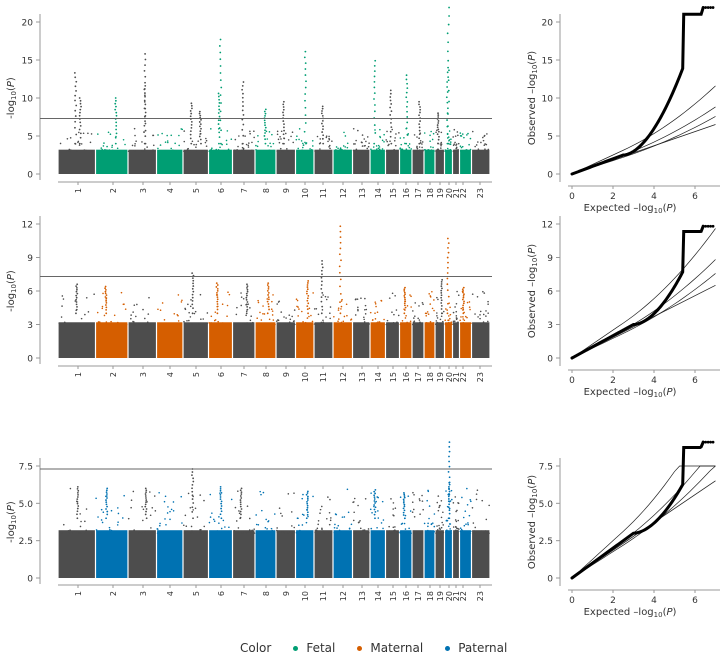 The width and height of the screenshot is (721, 657). Describe the element at coordinates (703, 7) in the screenshot. I see `qq-top-point` at that location.